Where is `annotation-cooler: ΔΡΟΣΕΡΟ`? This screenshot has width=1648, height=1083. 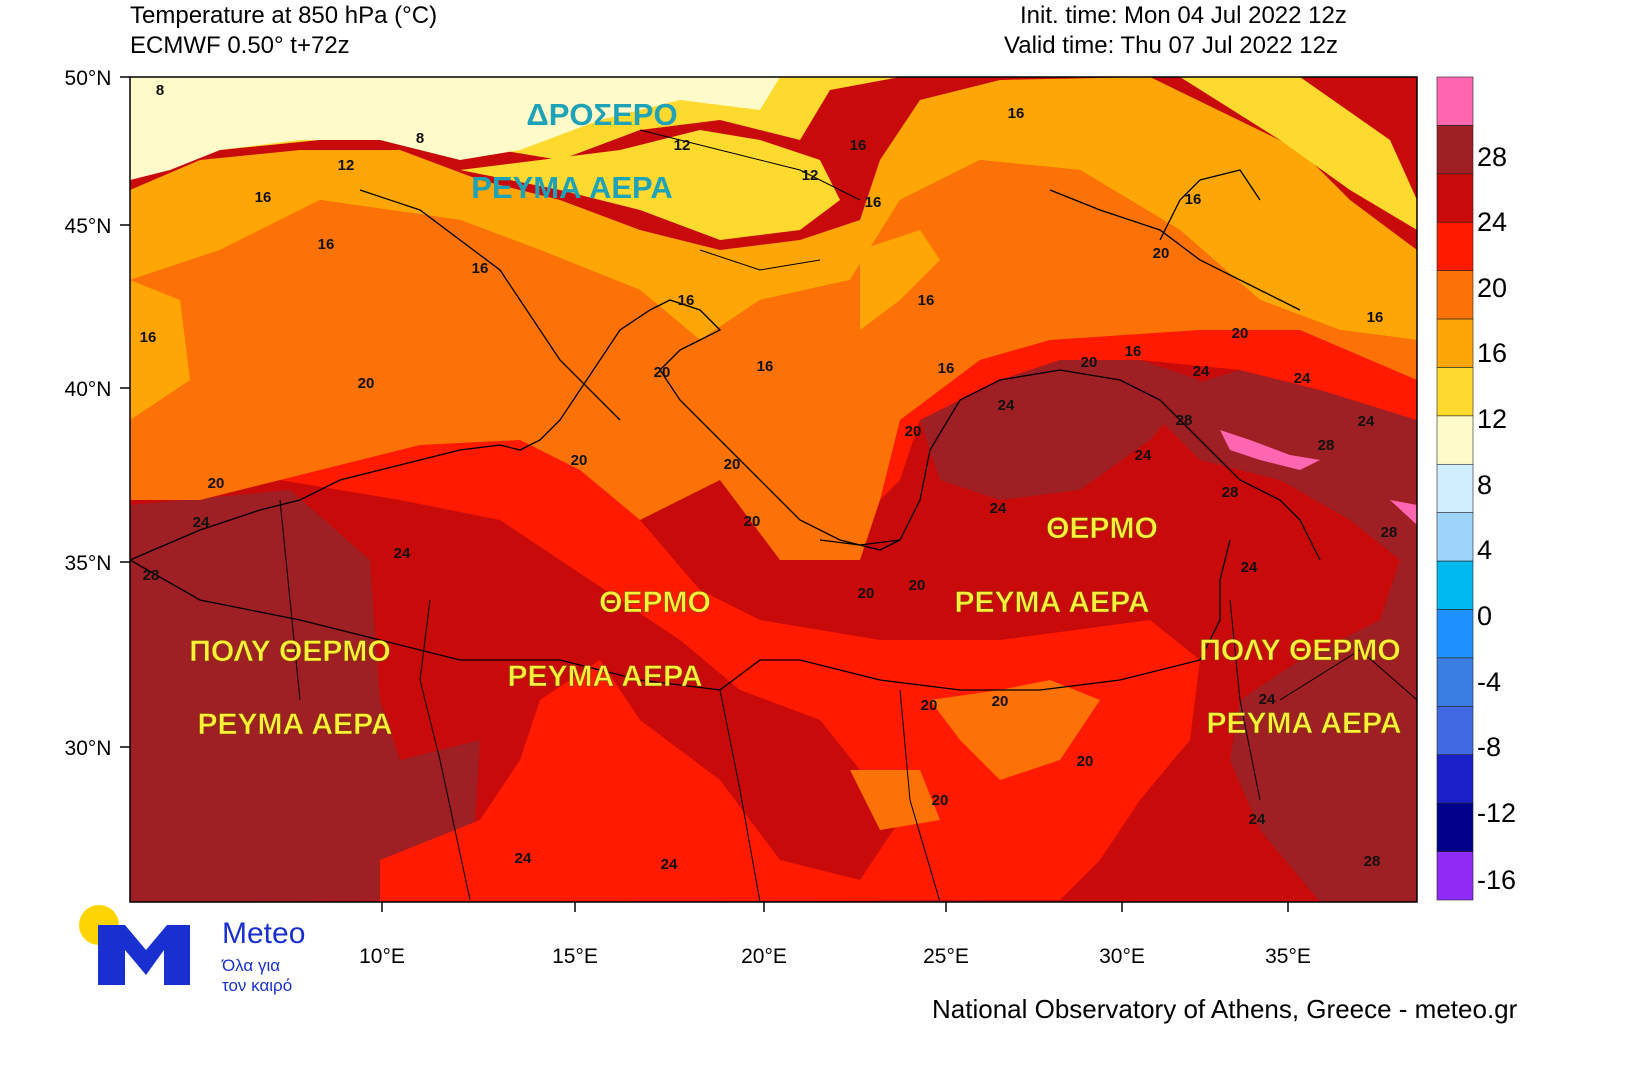 annotation-cooler: ΔΡΟΣΕΡΟ is located at coordinates (601, 114).